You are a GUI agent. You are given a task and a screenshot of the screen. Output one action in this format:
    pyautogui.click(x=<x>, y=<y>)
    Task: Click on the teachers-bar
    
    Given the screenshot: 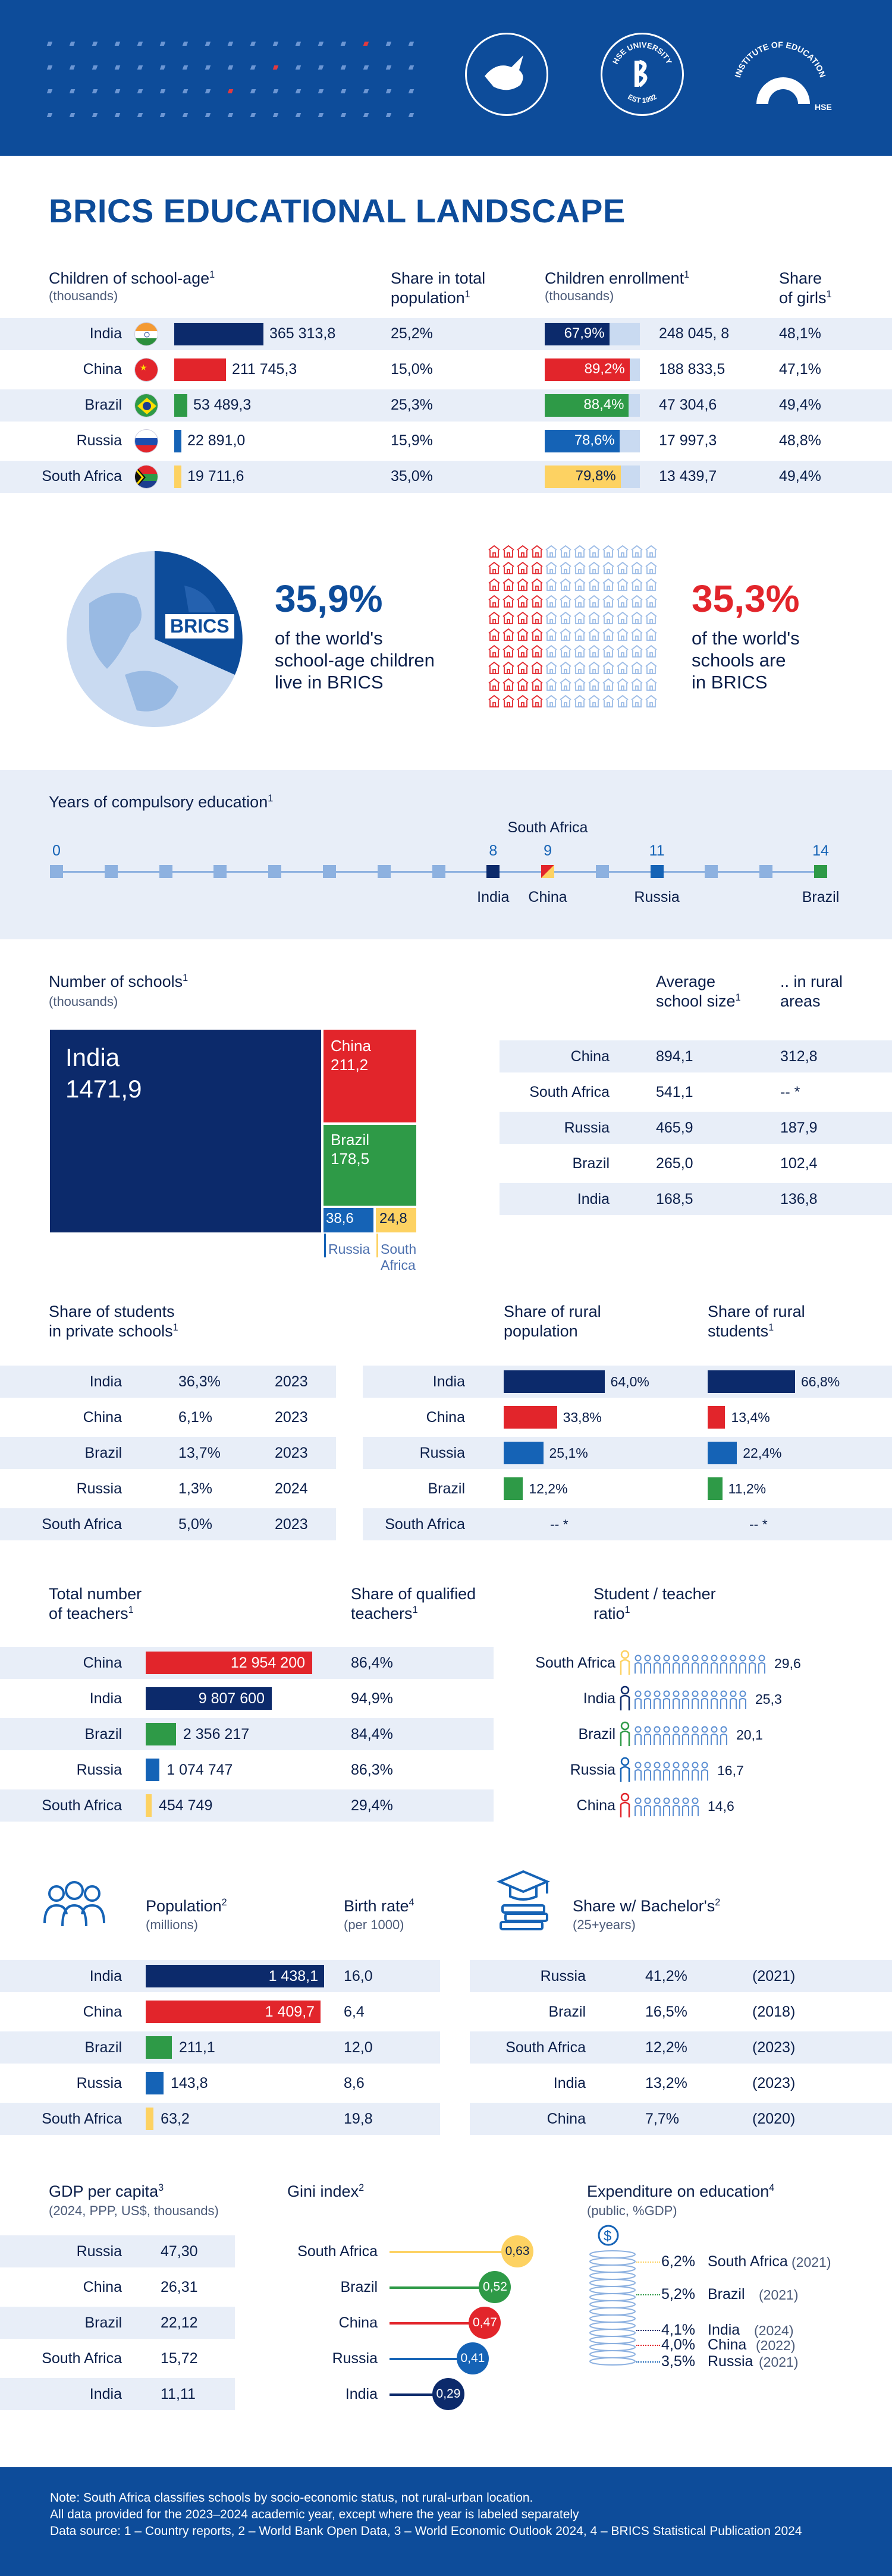 What is the action you would take?
    pyautogui.click(x=161, y=1734)
    